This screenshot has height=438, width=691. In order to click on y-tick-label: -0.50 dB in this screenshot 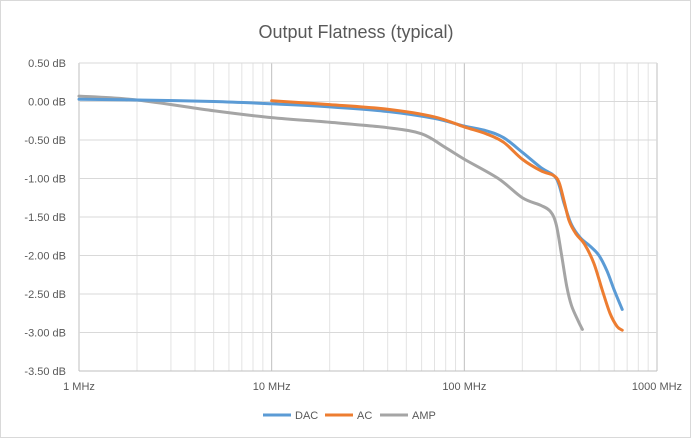, I will do `click(45, 141)`.